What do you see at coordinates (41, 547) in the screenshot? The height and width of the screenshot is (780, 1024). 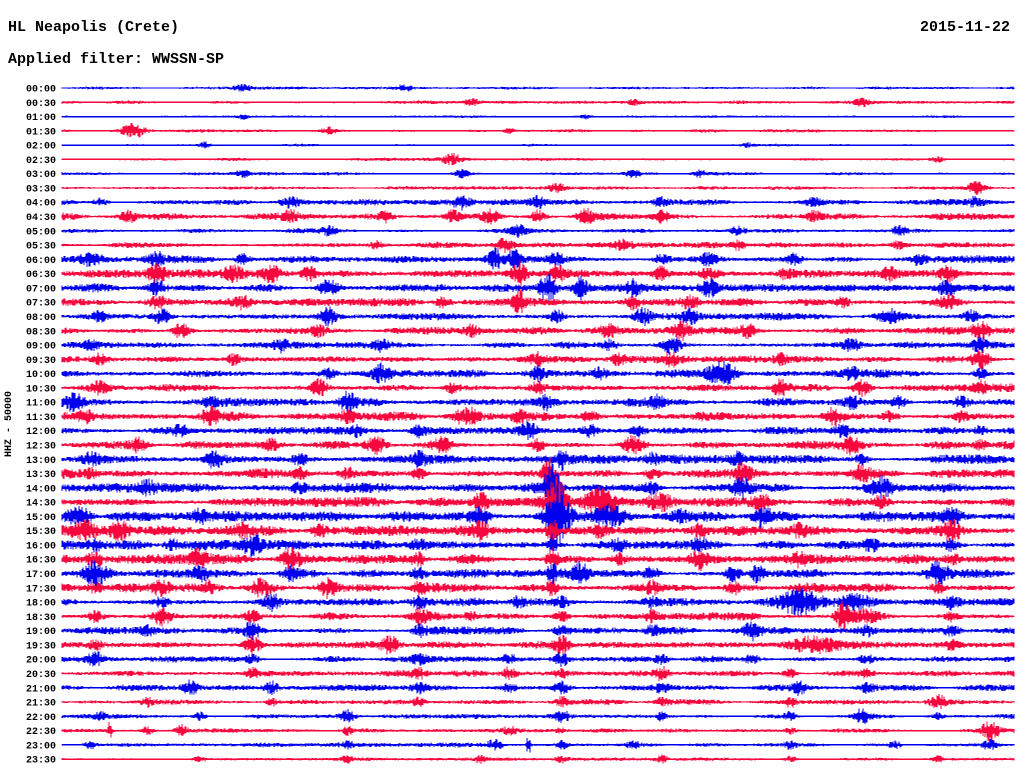 I see `row-time-label: 16:00` at bounding box center [41, 547].